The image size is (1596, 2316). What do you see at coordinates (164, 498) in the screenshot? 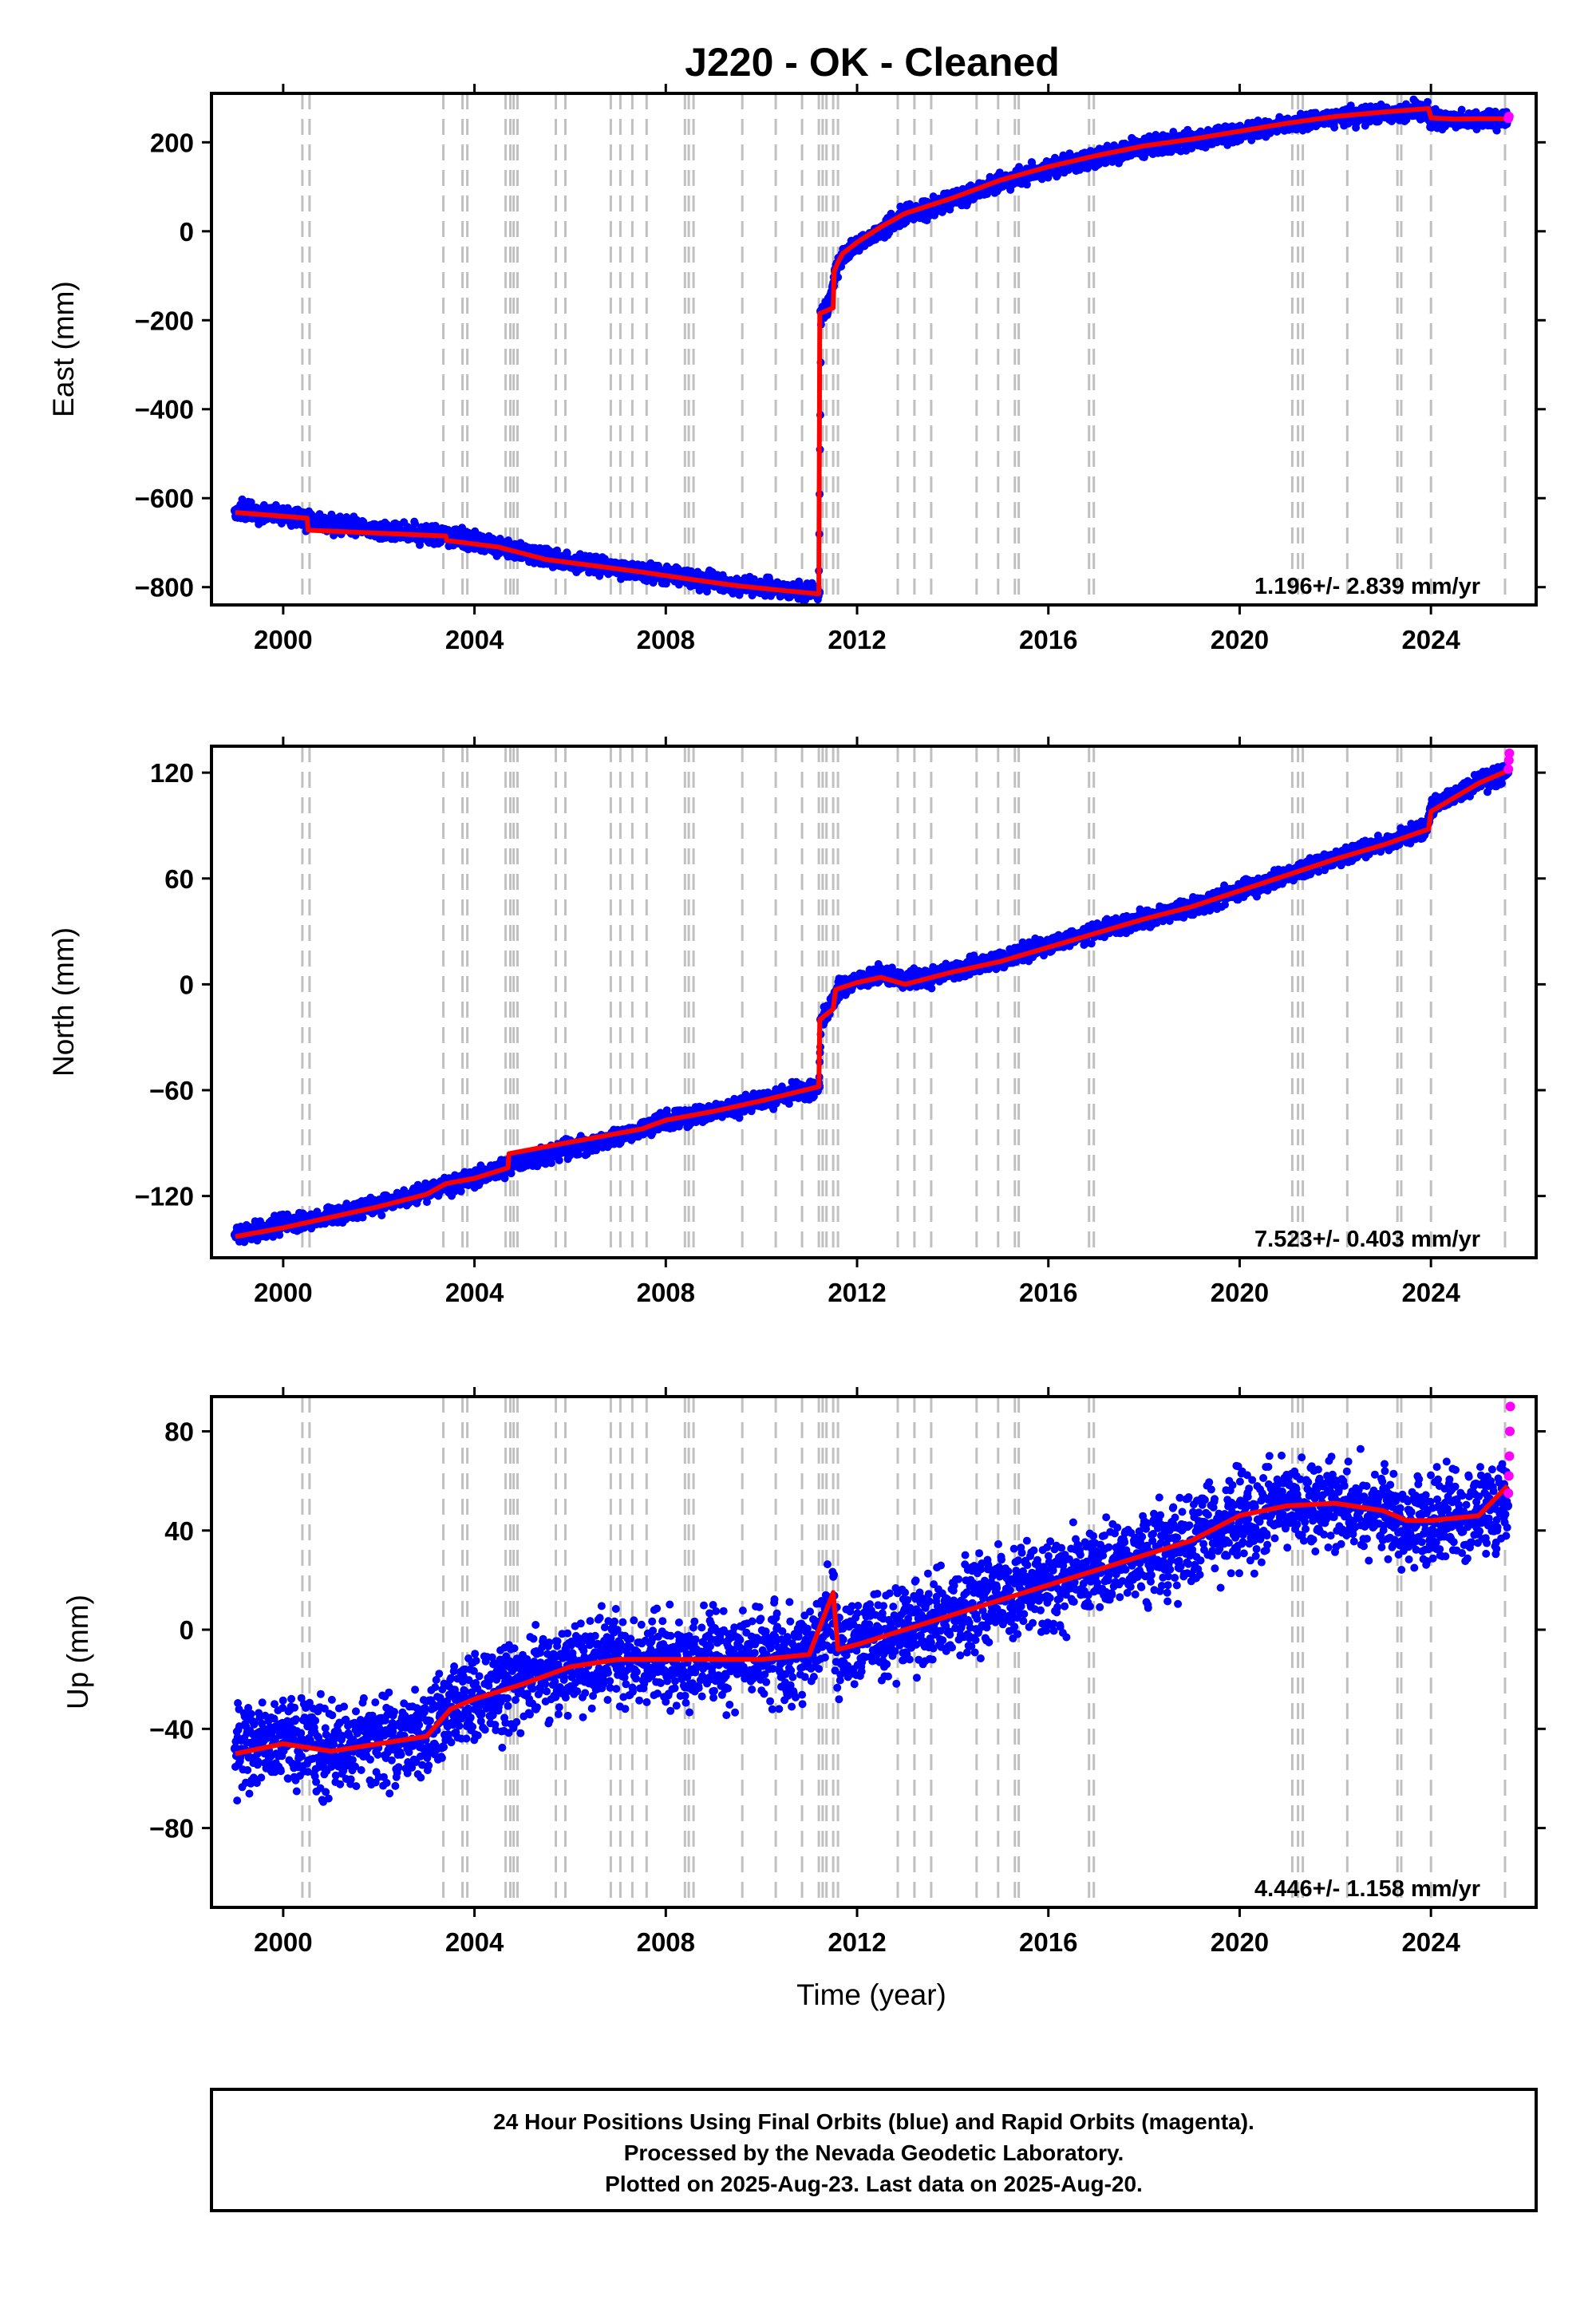
I see `y-tick-label: −600` at bounding box center [164, 498].